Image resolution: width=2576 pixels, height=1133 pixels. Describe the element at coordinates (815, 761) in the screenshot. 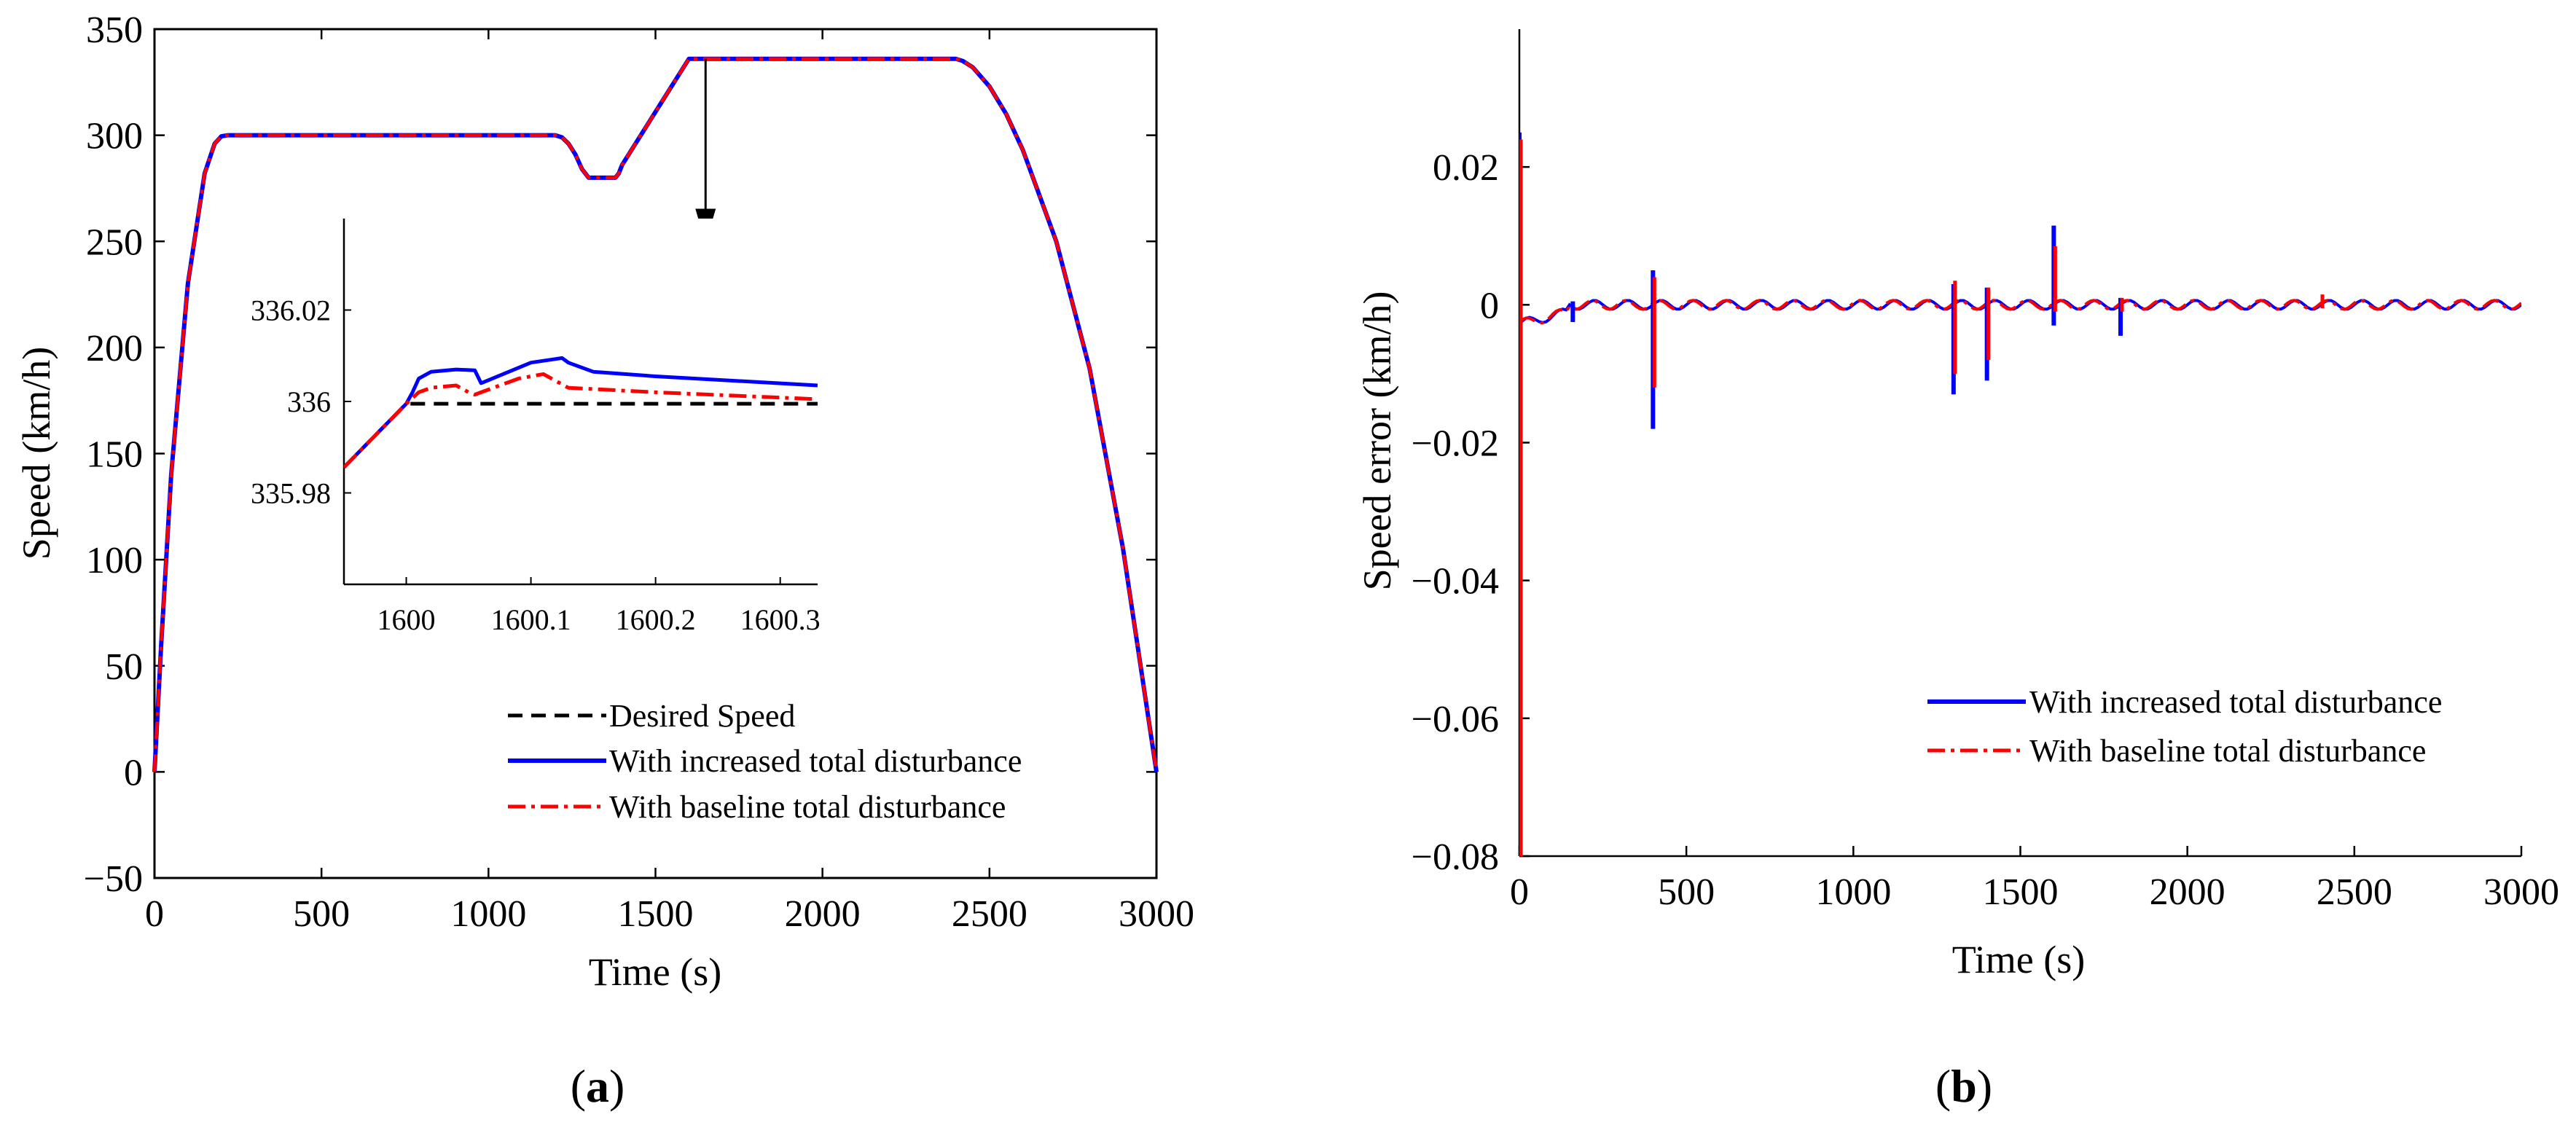

I see `legend-a-label-increased: With increased total disturbance` at that location.